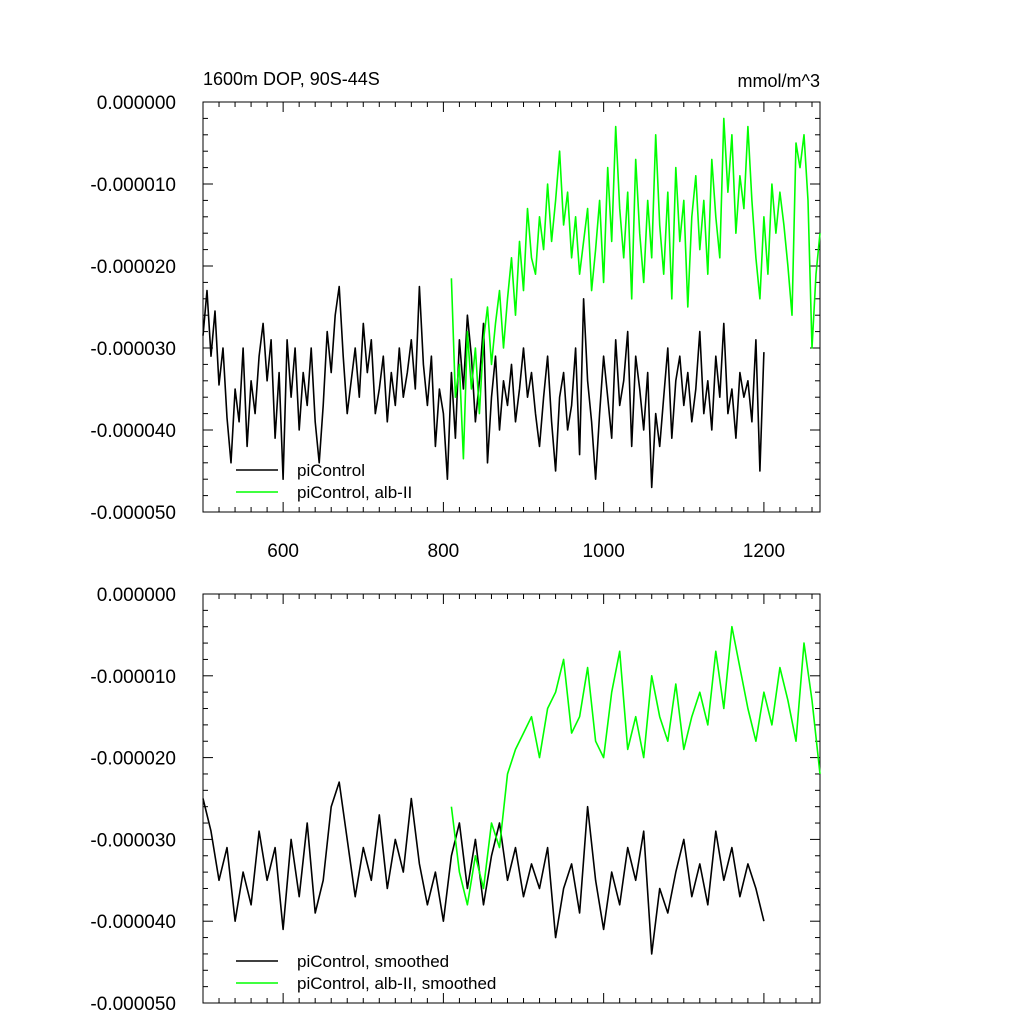 This screenshot has height=1024, width=1024. Describe the element at coordinates (354, 492) in the screenshot. I see `legend-label: piControl, alb-II` at that location.